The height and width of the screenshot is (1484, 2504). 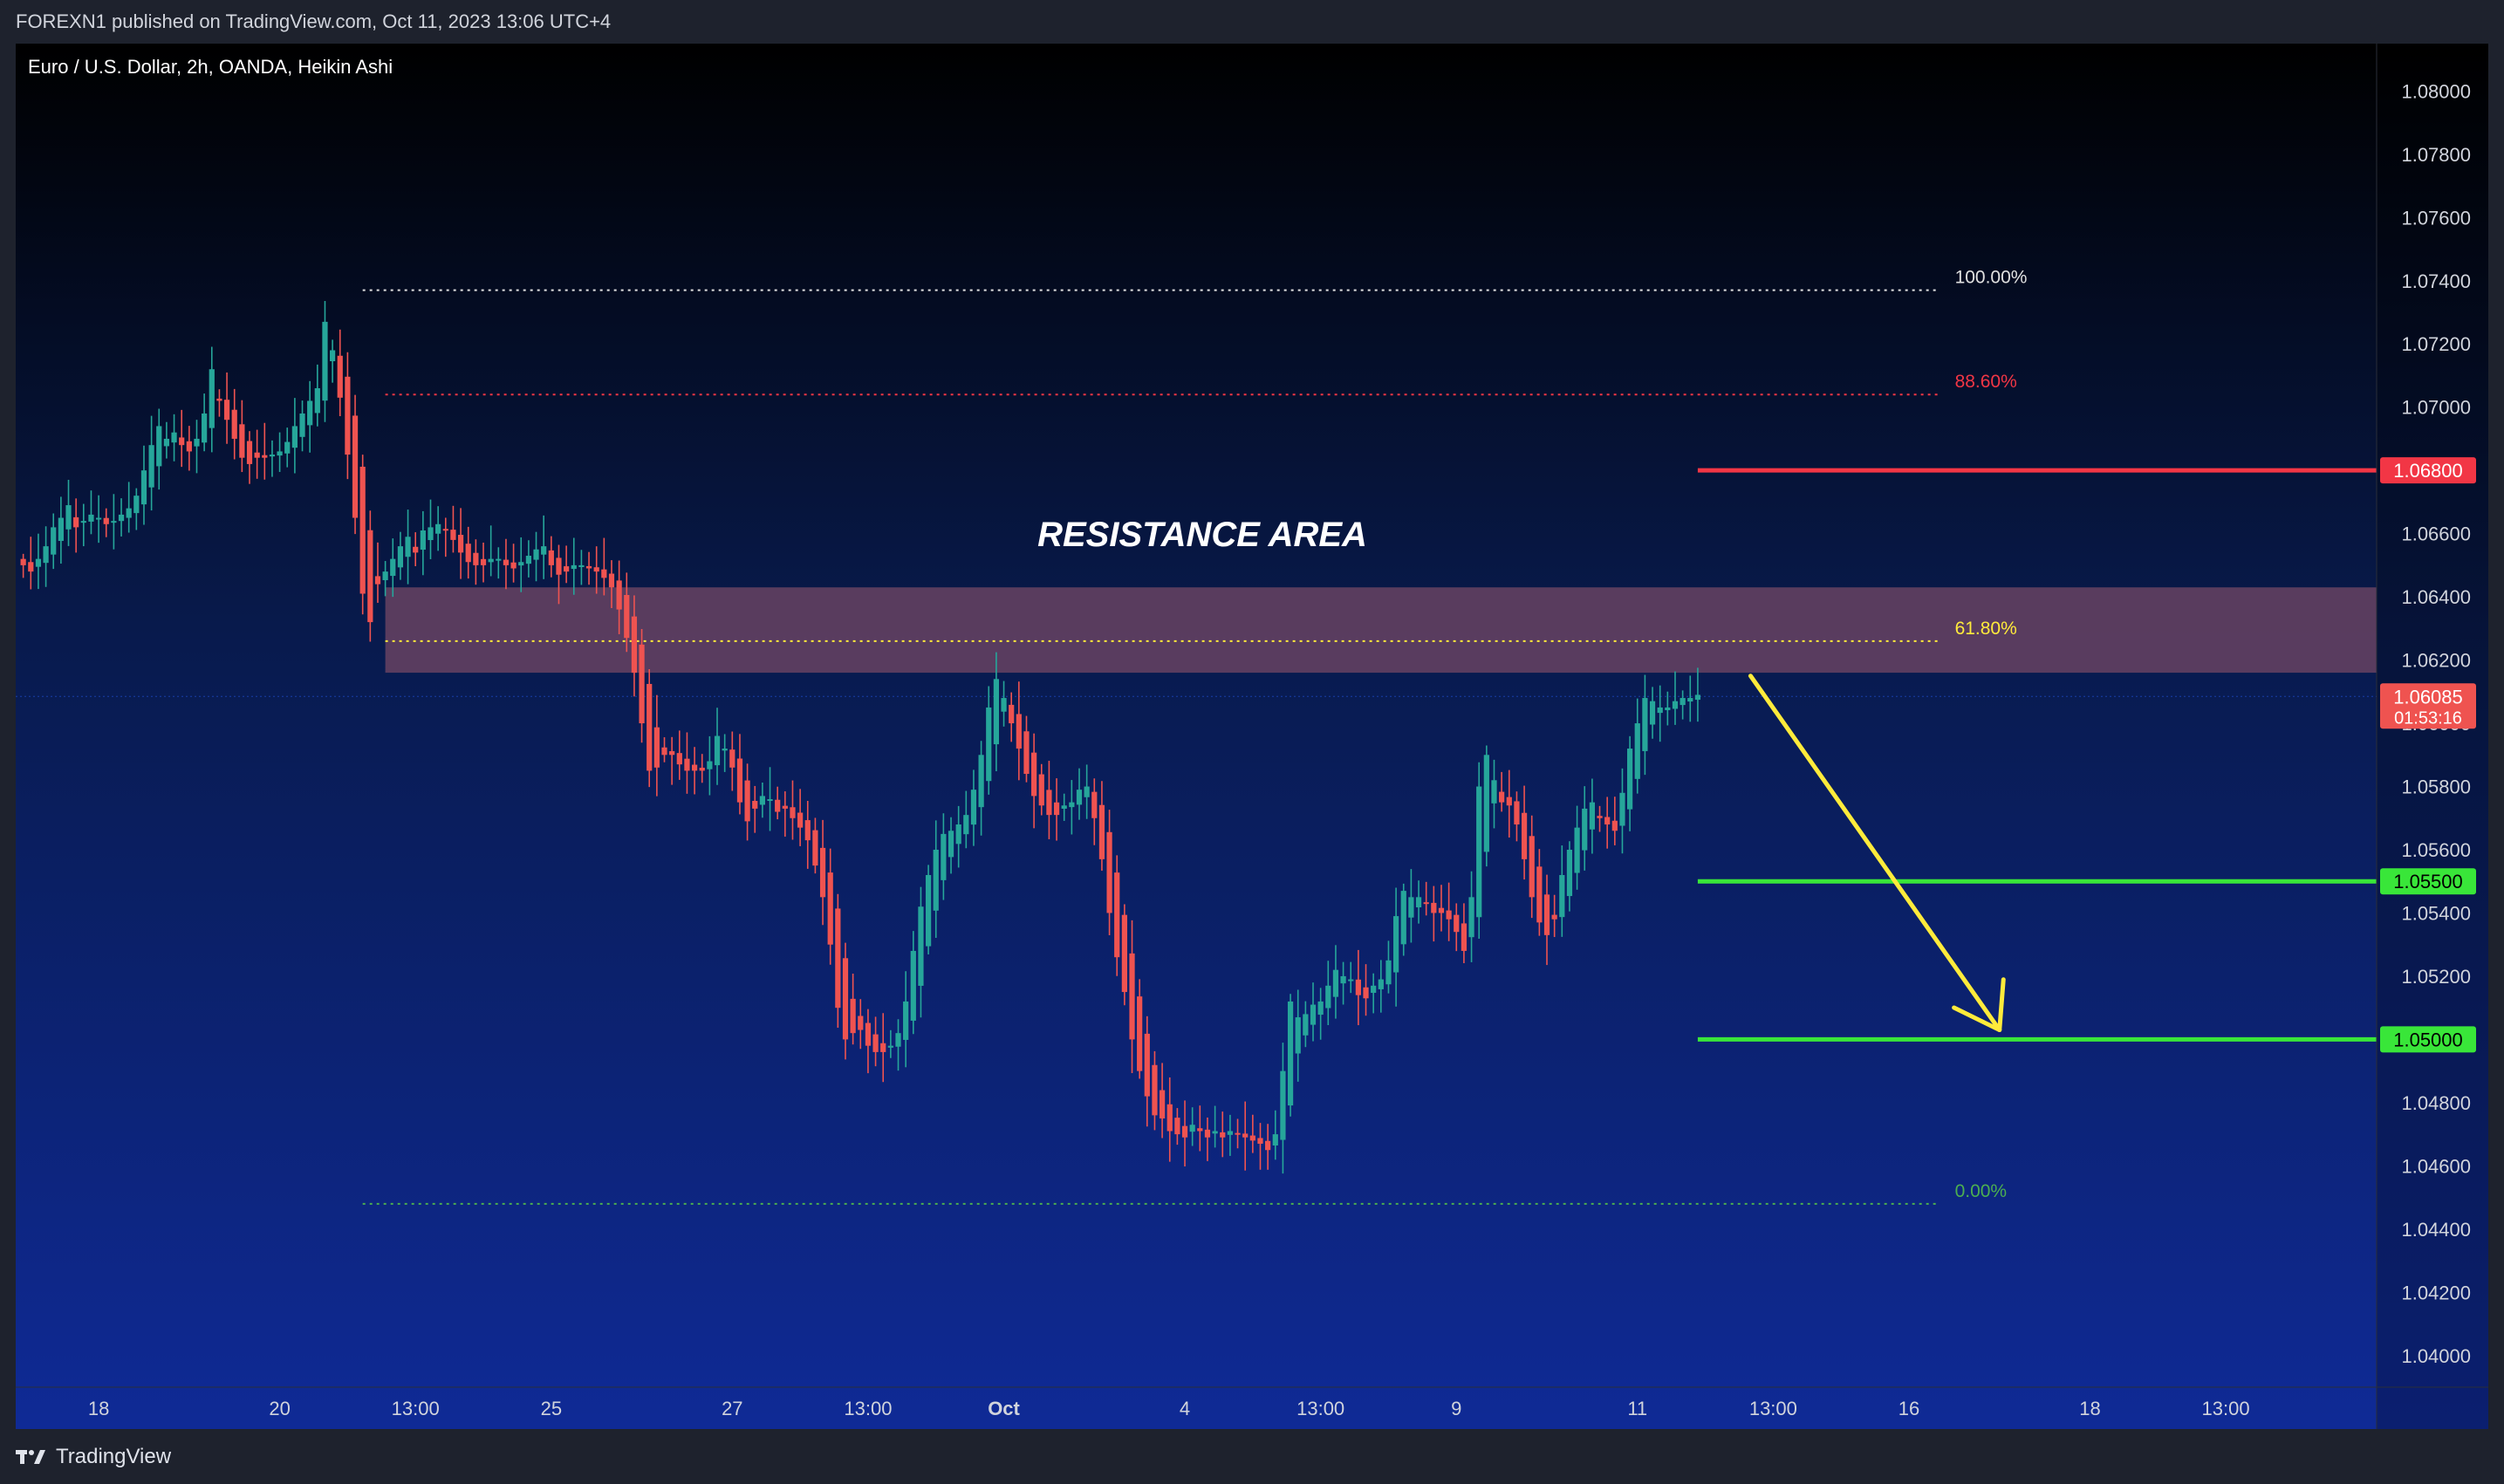 I want to click on resistance-zone, so click(x=1381, y=630).